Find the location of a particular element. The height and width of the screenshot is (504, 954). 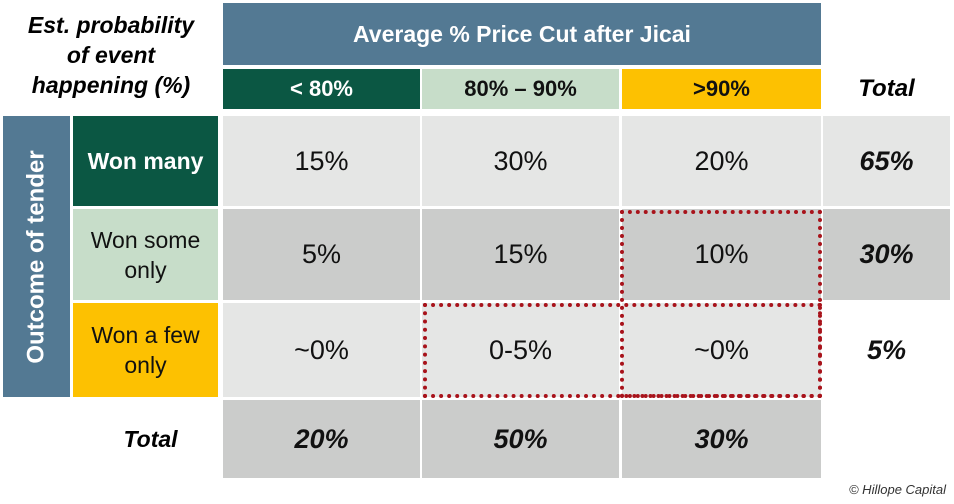

column-header-total: Total is located at coordinates (886, 88).